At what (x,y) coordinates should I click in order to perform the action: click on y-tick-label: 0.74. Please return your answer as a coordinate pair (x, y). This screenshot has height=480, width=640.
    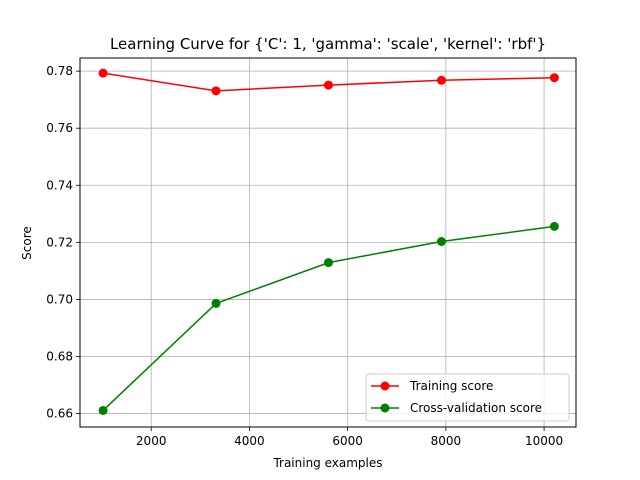
    Looking at the image, I should click on (59, 185).